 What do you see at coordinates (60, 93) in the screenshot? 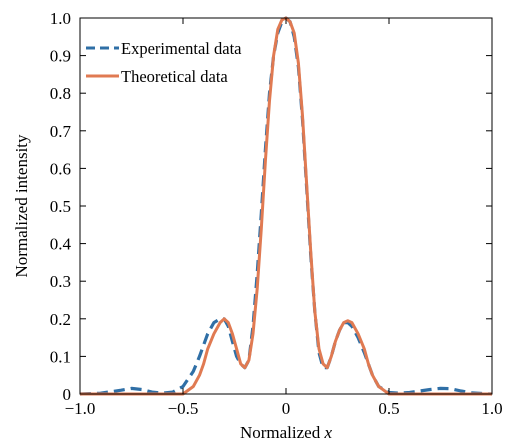
I see `y-tick-label: 0.8` at bounding box center [60, 93].